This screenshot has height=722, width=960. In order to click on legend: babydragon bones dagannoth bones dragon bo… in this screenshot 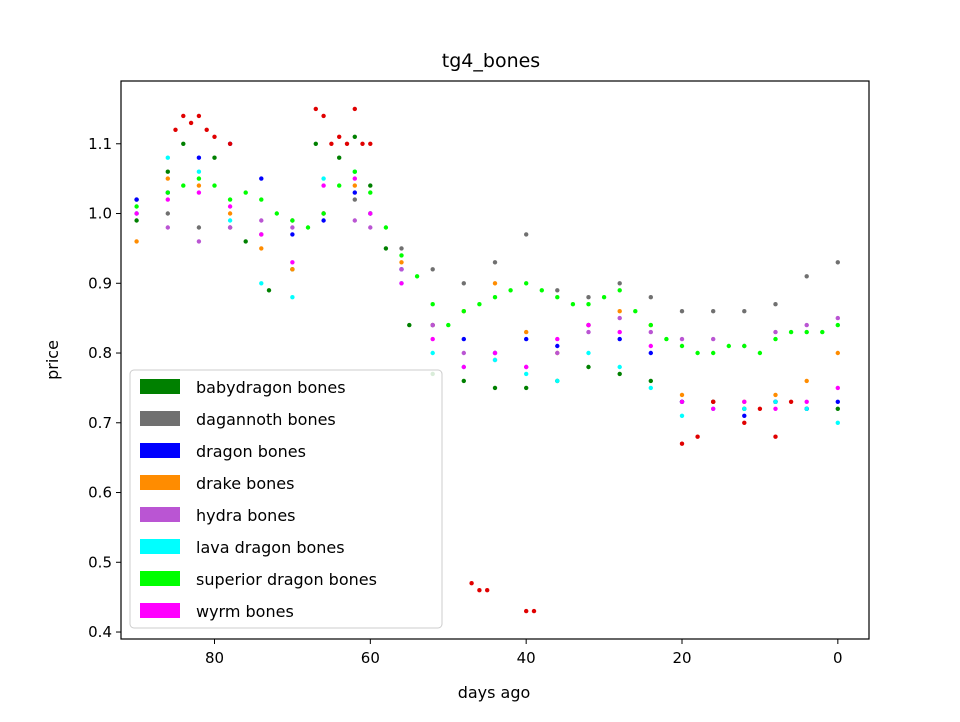, I will do `click(286, 499)`.